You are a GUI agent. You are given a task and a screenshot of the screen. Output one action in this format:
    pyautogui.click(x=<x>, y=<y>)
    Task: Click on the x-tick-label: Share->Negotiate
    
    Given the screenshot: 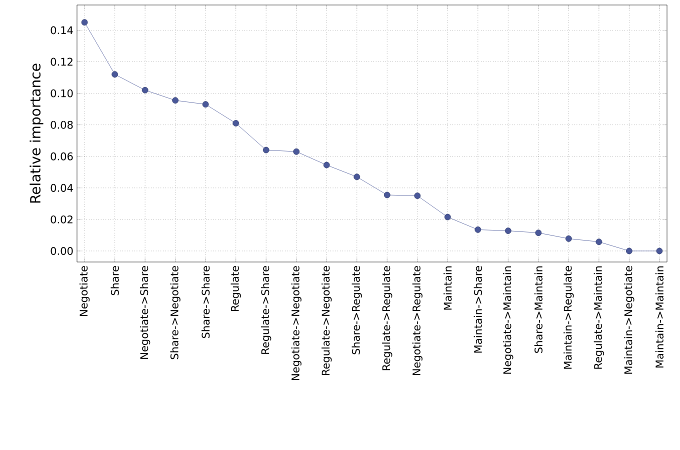 What is the action you would take?
    pyautogui.click(x=175, y=313)
    